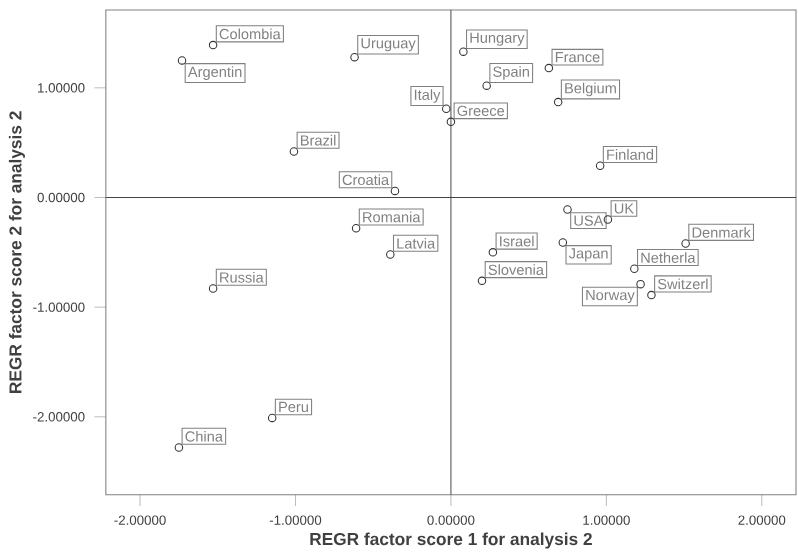 The height and width of the screenshot is (558, 798). I want to click on x-axis-title: REGR factor score 1 for analysis 2, so click(451, 540).